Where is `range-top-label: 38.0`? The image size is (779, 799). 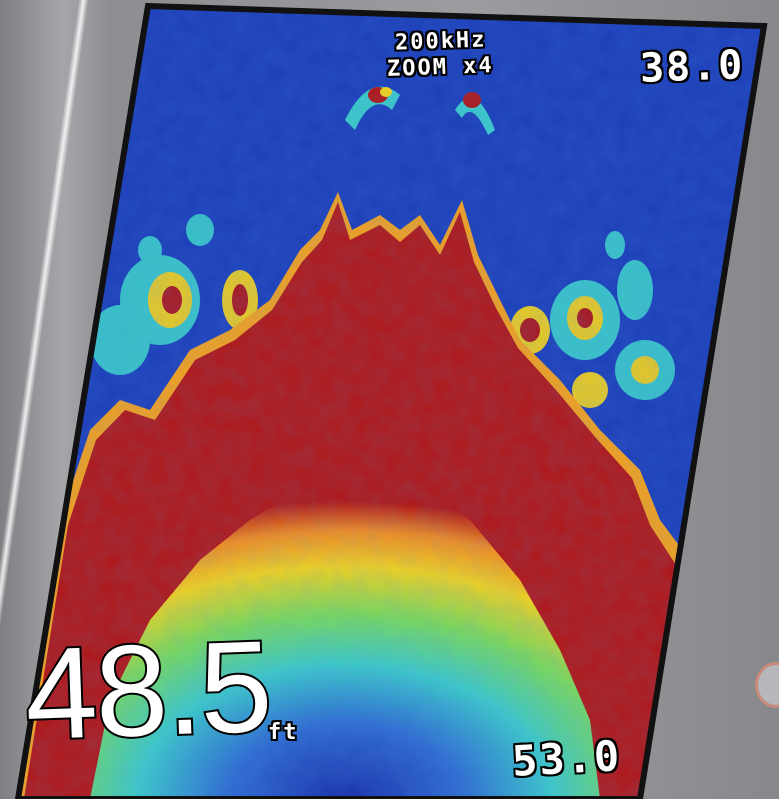
range-top-label: 38.0 is located at coordinates (692, 67).